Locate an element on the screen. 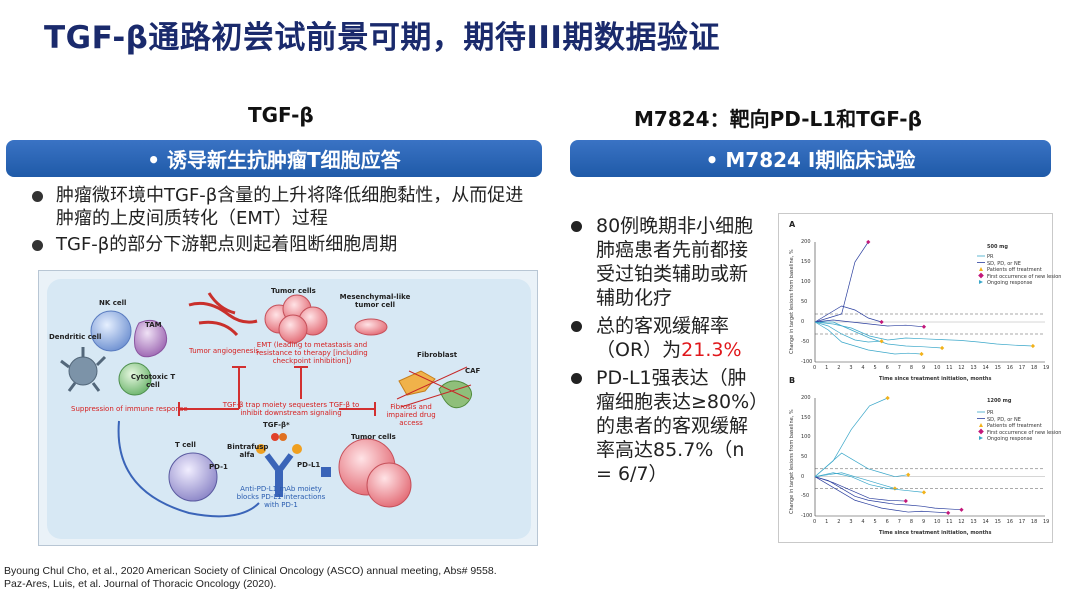  y-tick-label: 50 is located at coordinates (804, 302).